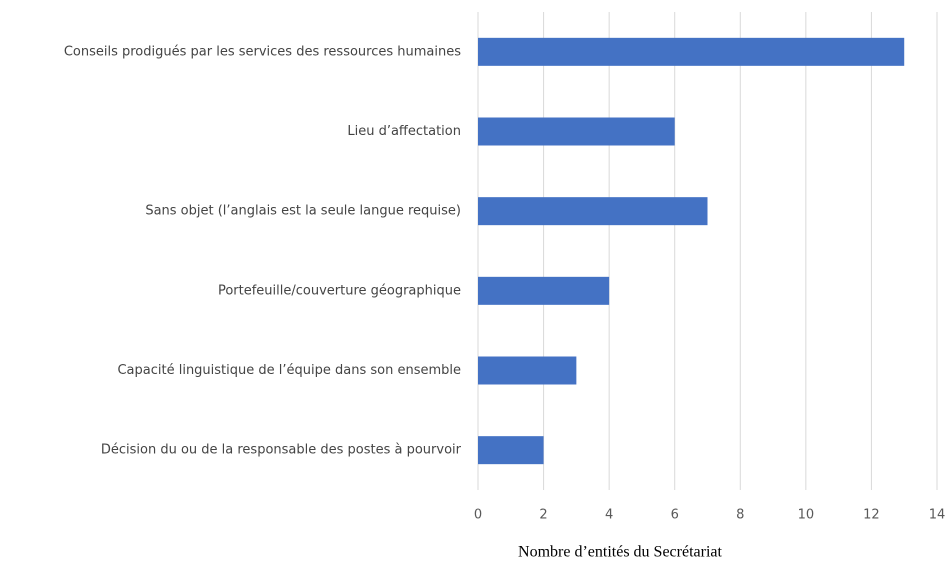 This screenshot has height=567, width=947. I want to click on x-tick-label: 10, so click(806, 515).